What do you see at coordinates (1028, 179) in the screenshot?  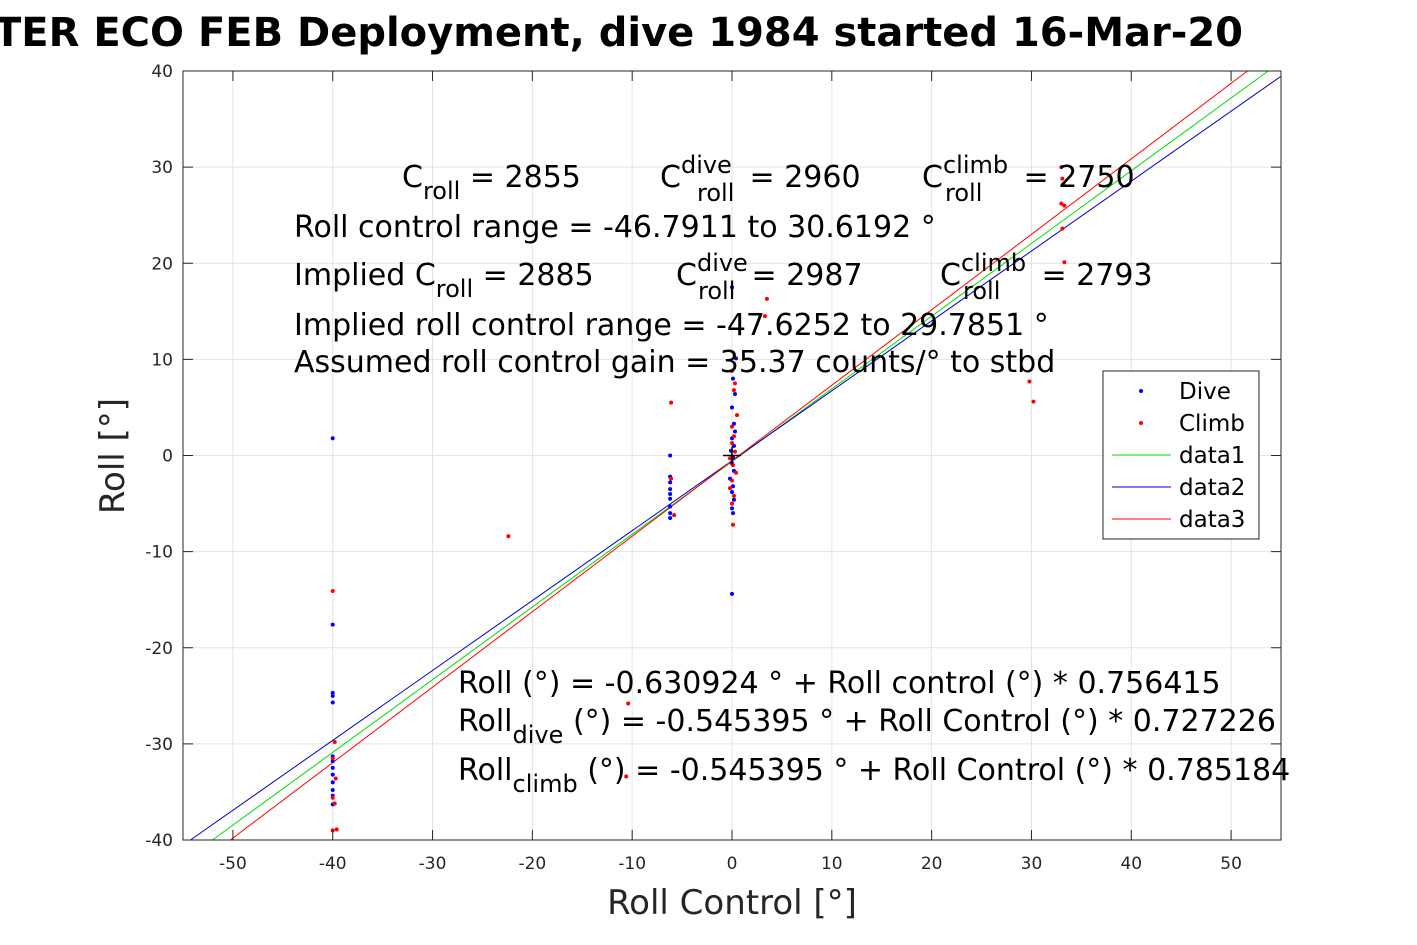 I see `annotation-c-roll-climb: Cclimb roll = 2750` at bounding box center [1028, 179].